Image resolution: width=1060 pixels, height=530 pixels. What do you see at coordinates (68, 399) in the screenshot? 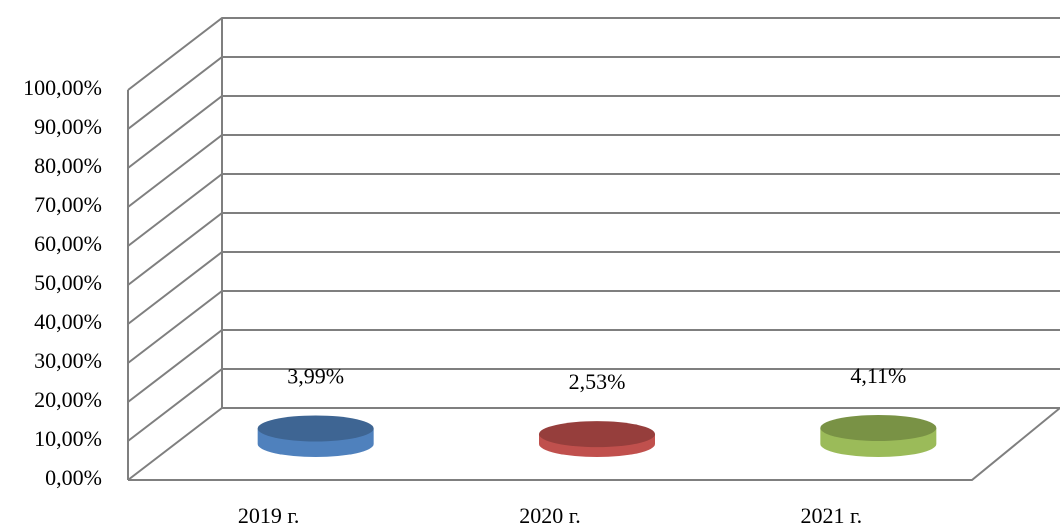
I see `y-tick-label: 20,00%` at bounding box center [68, 399].